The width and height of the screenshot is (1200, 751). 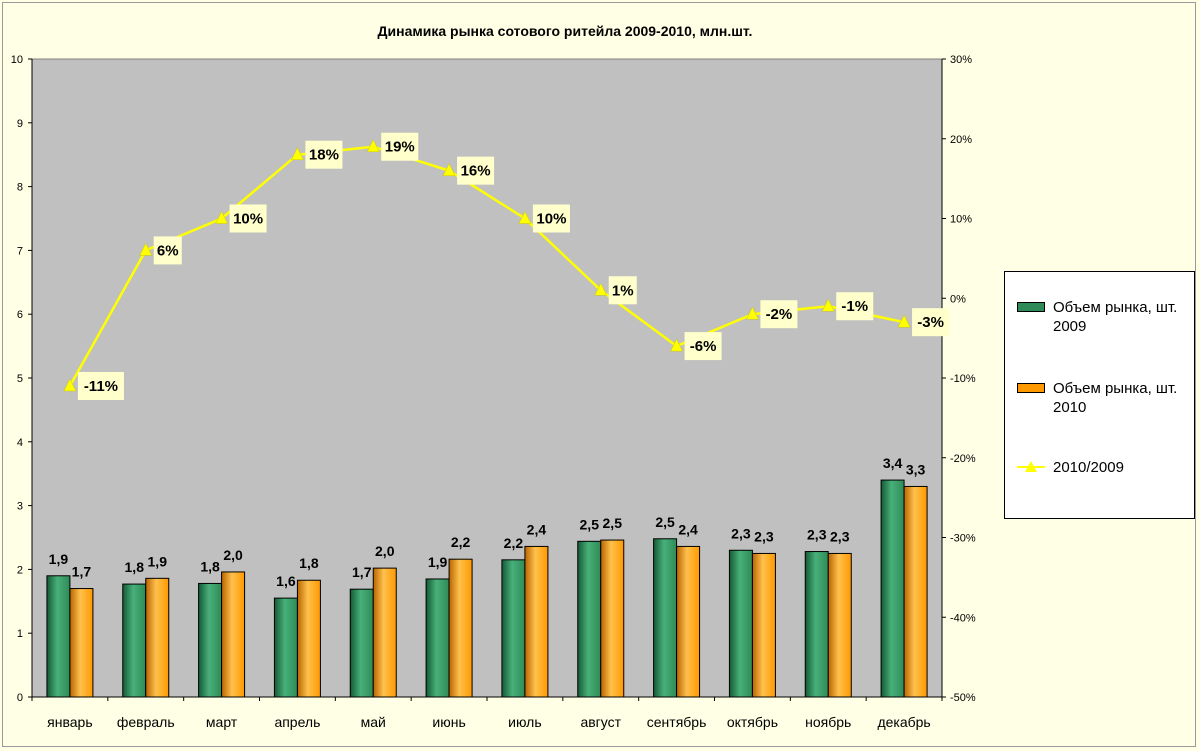 I want to click on legend-item-2009: Объем рынка, шт. 2009, so click(x=1104, y=317).